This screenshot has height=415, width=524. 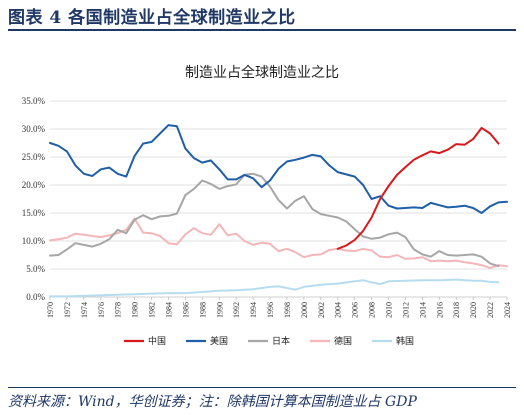 I want to click on x-tick-label: 1976, so click(x=101, y=310).